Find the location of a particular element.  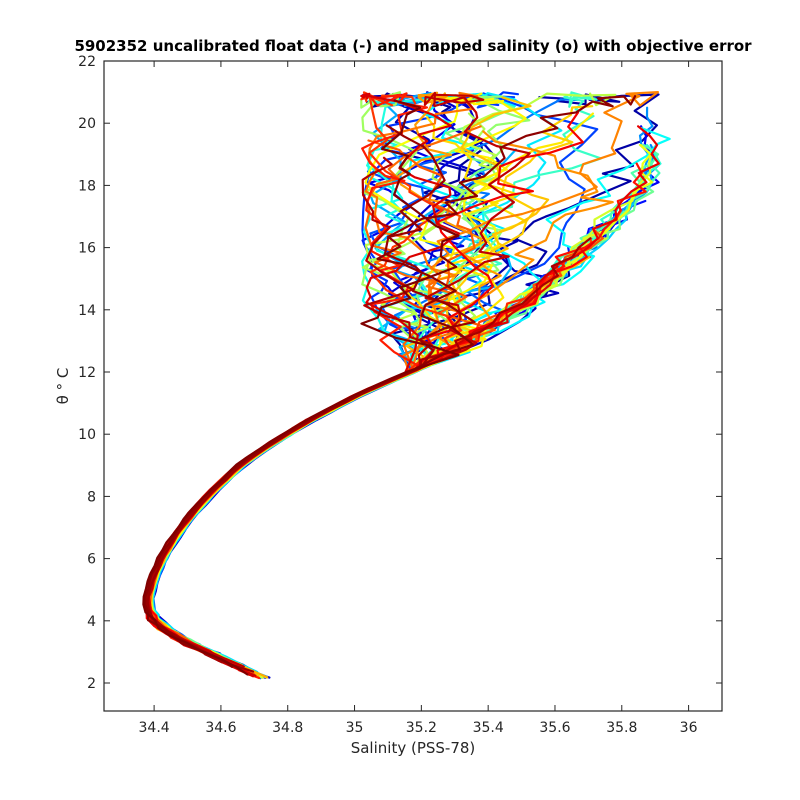

y-tick-label: 20 is located at coordinates (87, 124).